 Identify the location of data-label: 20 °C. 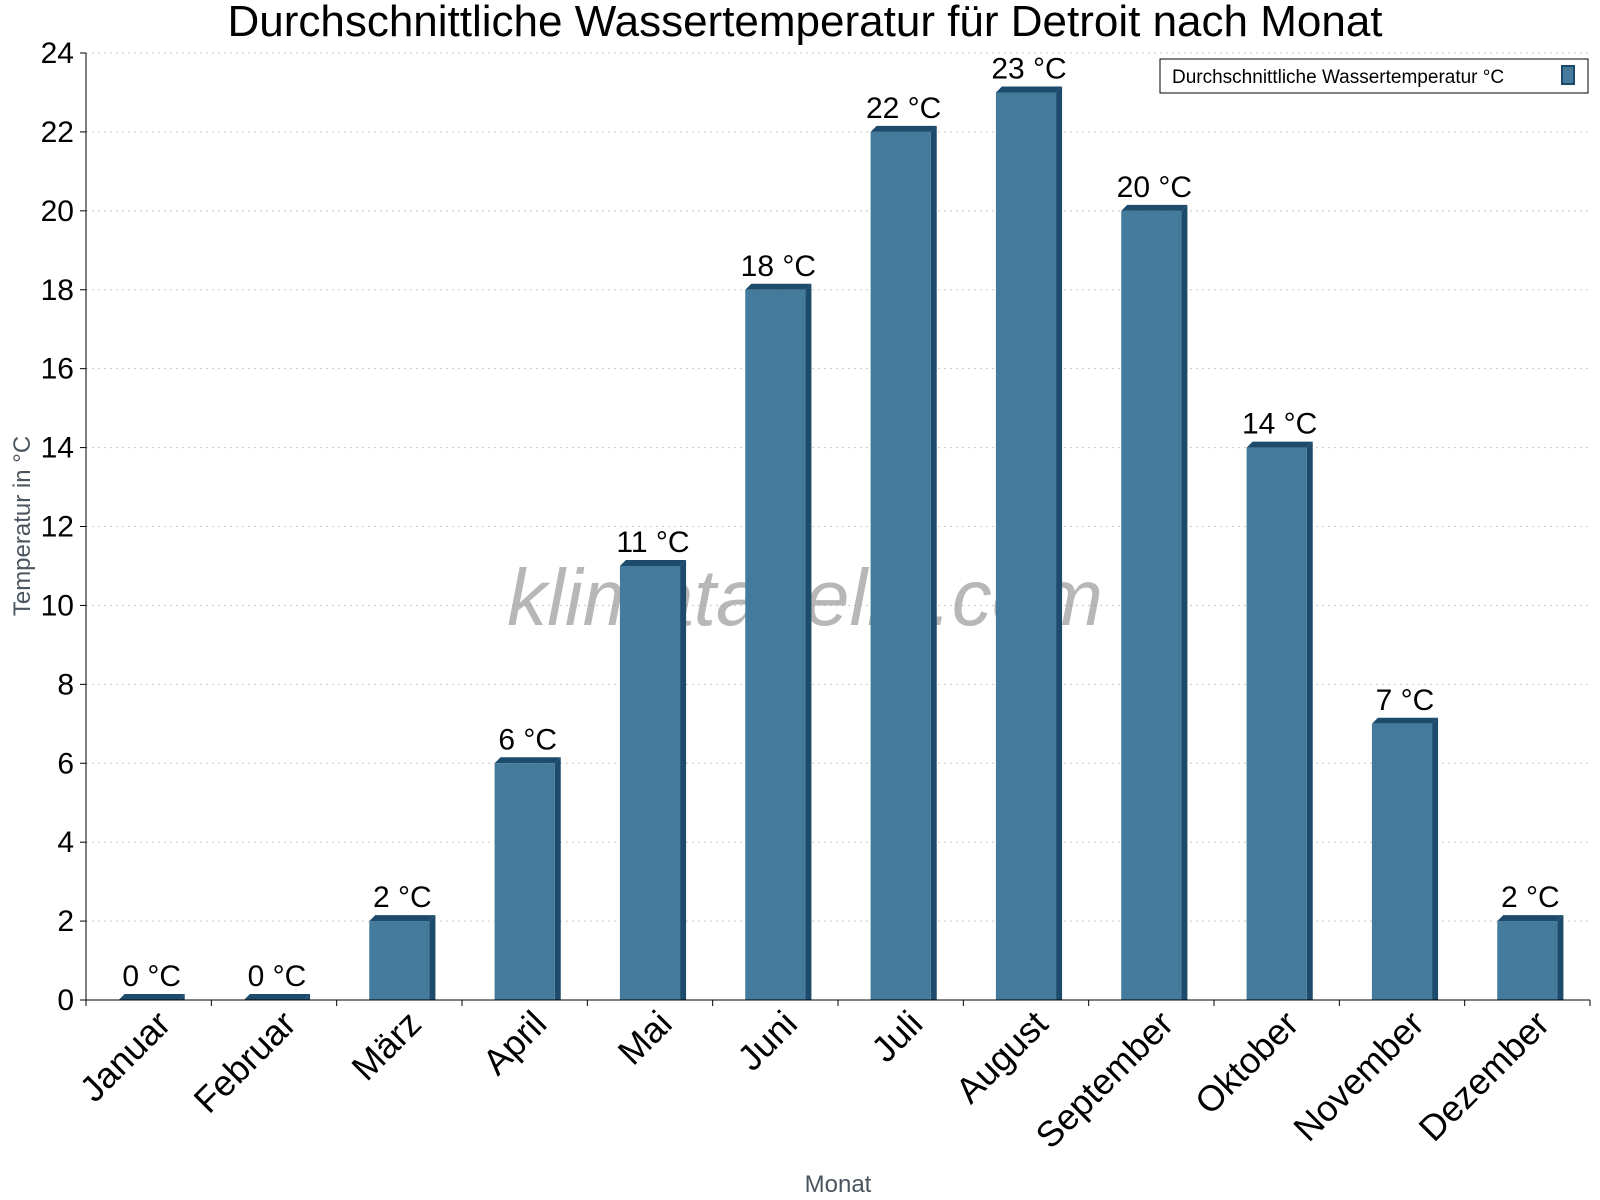
(1154, 187).